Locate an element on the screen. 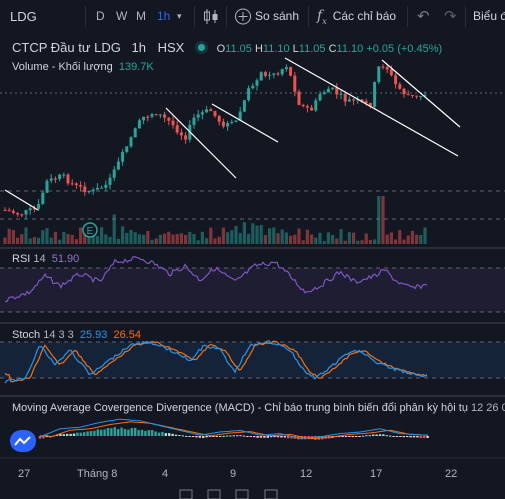 The image size is (505, 499). volume-legend: Volume - Khối lượng 139.7K is located at coordinates (83, 67).